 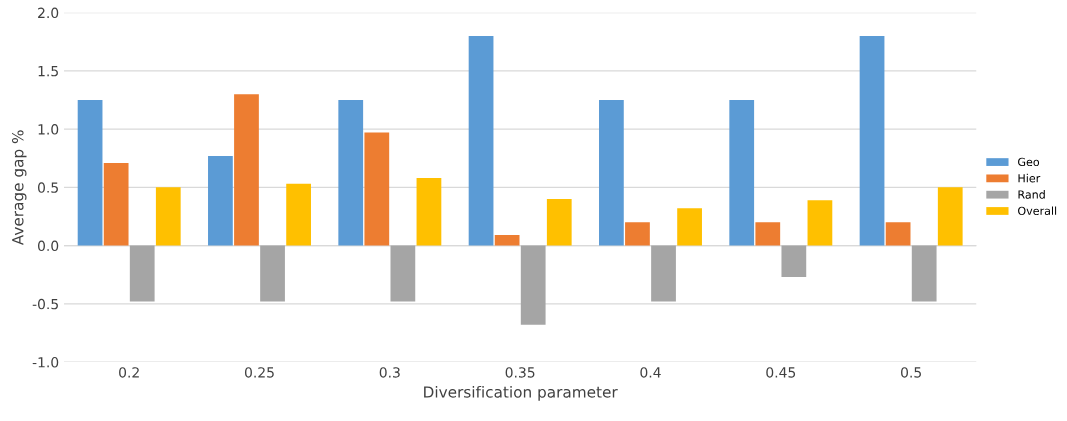 What do you see at coordinates (521, 393) in the screenshot?
I see `x-axis-title: Diversification parameter` at bounding box center [521, 393].